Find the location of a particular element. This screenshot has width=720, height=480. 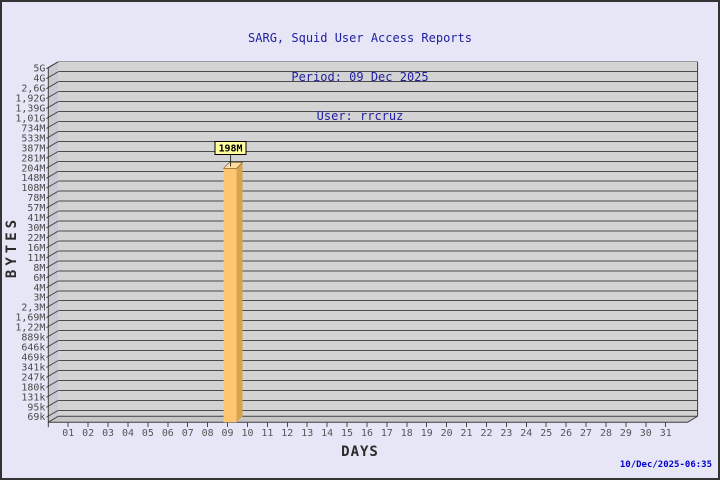

x-tick-label: 16 is located at coordinates (367, 433).